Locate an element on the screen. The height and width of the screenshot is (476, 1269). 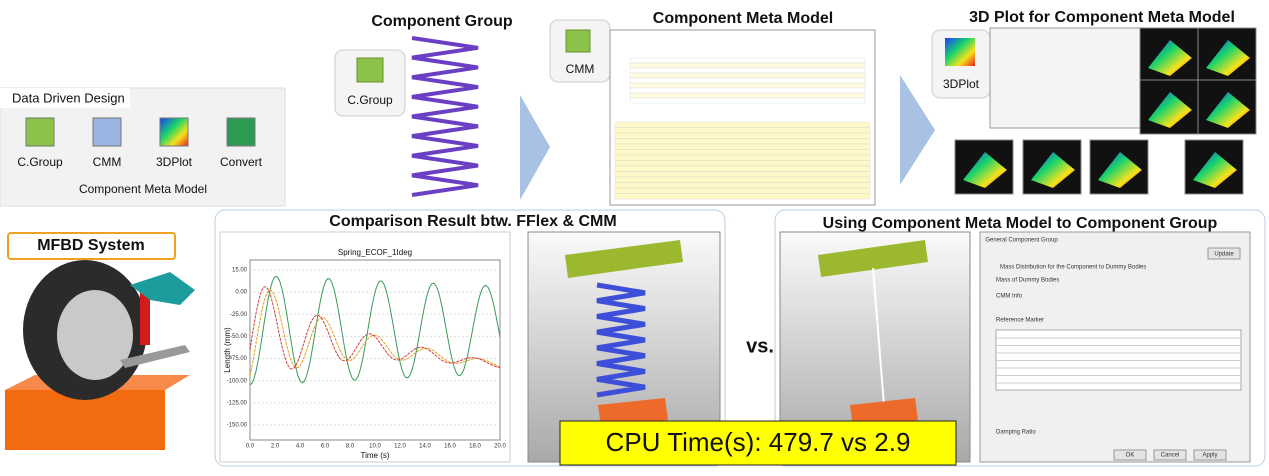
dialog-rows is located at coordinates (1118, 360).